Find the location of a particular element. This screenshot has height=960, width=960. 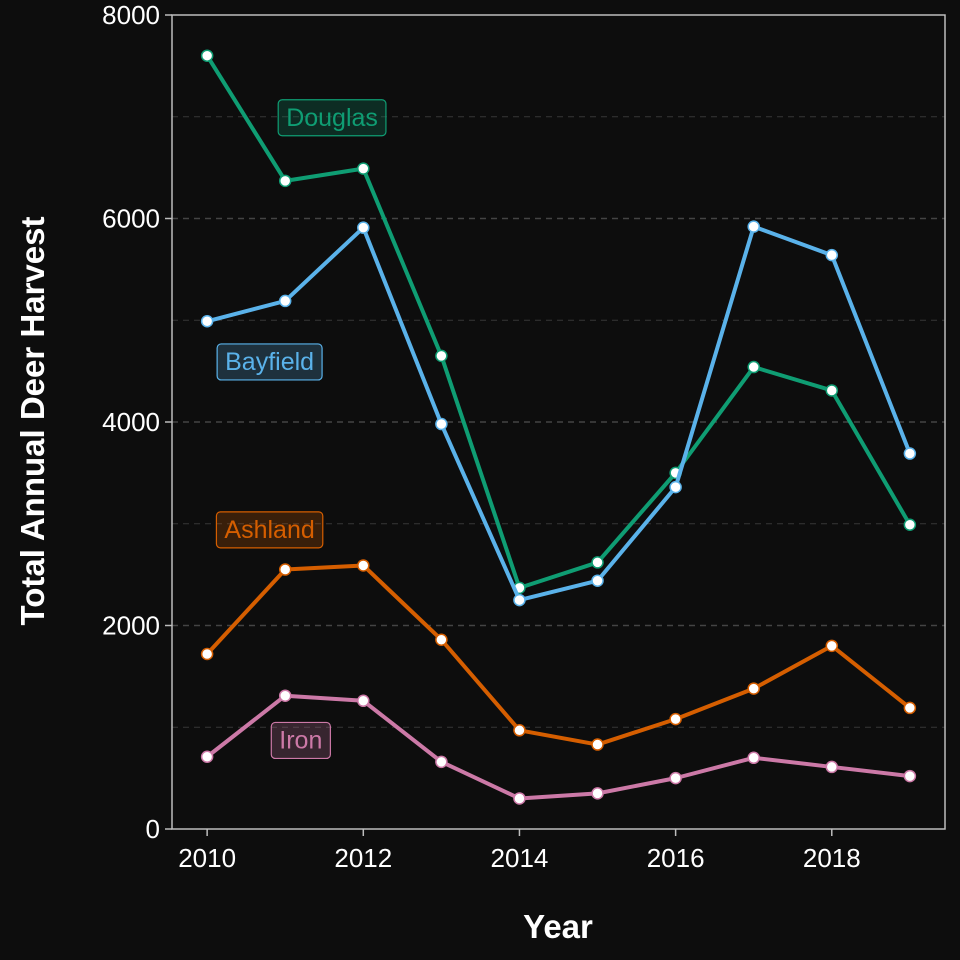

y-tick-label: 6000 is located at coordinates (131, 219).